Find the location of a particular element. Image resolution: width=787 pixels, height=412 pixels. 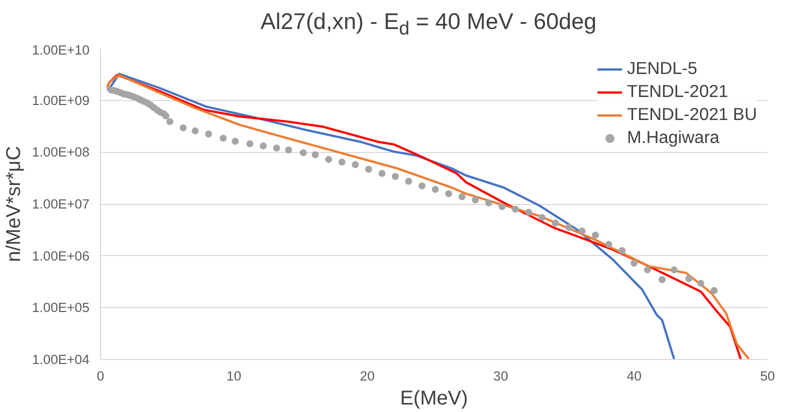

y-tick-label: 1.00E+07 is located at coordinates (61, 204).